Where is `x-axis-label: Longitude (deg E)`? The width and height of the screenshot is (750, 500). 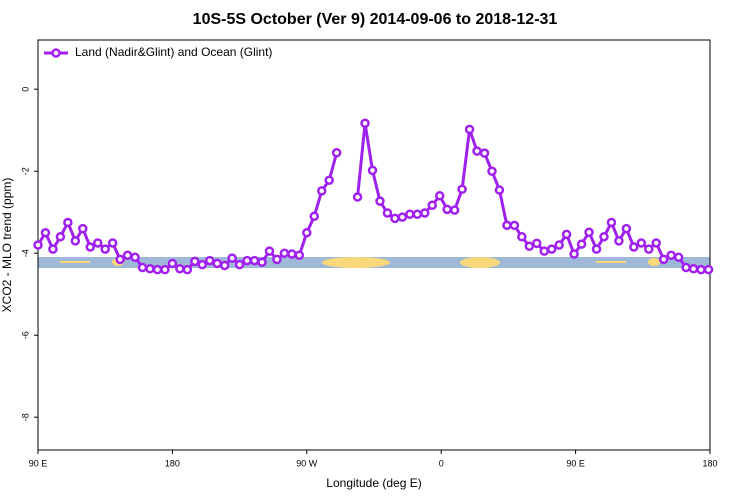
x-axis-label: Longitude (deg E) is located at coordinates (373, 483).